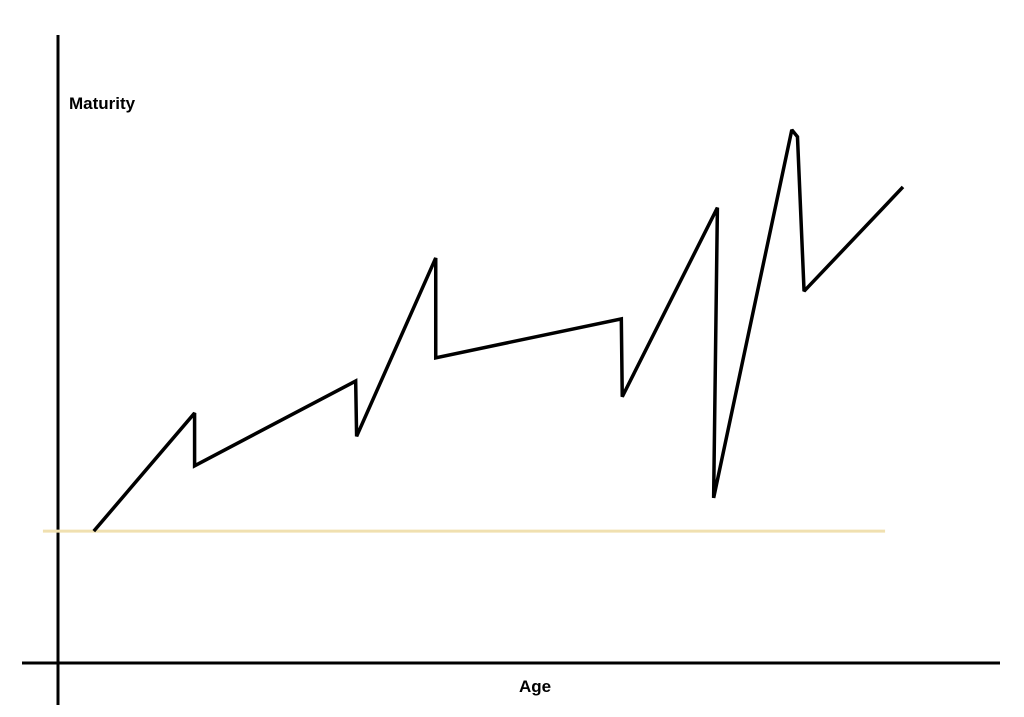 This screenshot has height=717, width=1024. Describe the element at coordinates (102, 103) in the screenshot. I see `y-axis-label: Maturity` at that location.